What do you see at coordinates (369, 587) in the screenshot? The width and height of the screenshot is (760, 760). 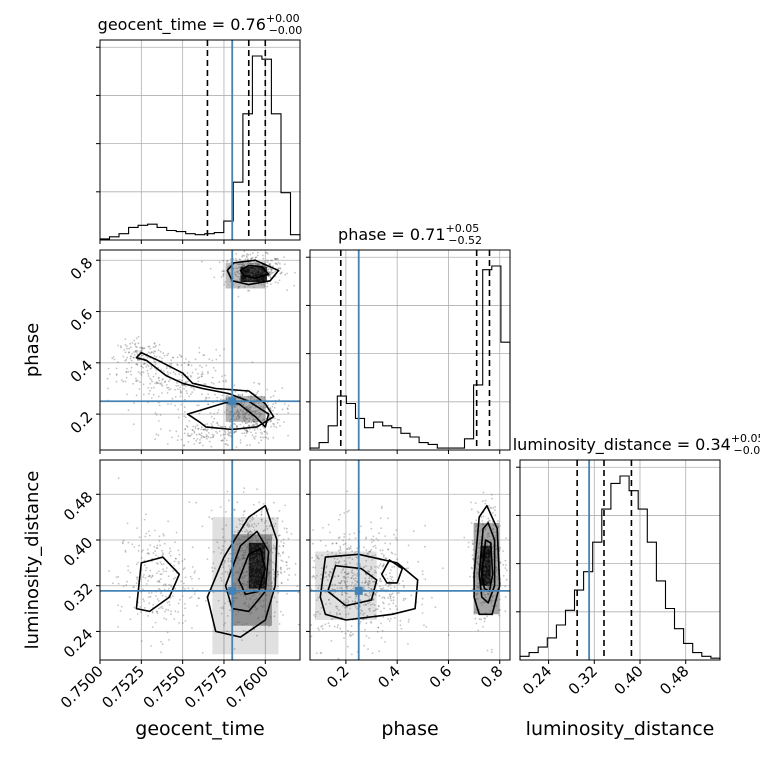 I see `contour-left-outer` at bounding box center [369, 587].